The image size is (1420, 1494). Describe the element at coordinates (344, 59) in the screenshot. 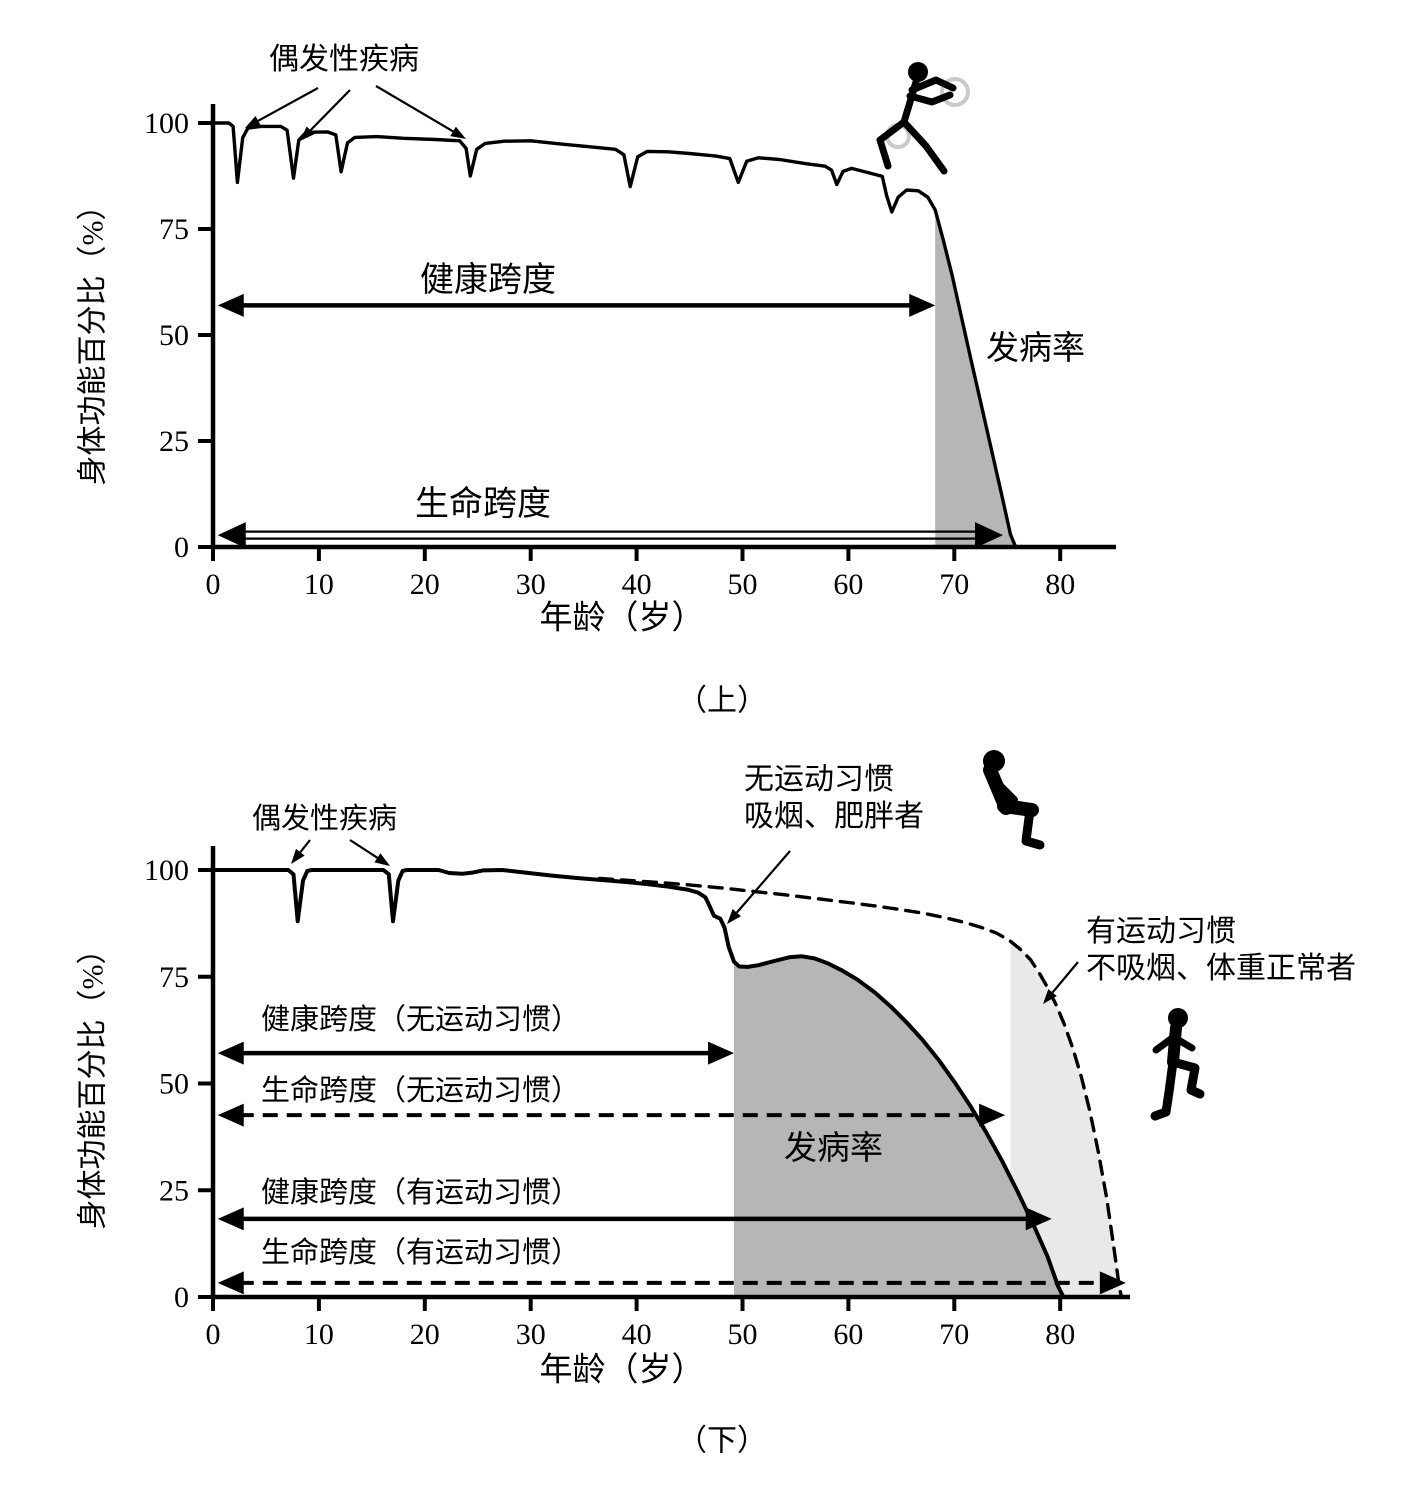

I see `top-incidental-disease-label: 偶发性疾病` at that location.